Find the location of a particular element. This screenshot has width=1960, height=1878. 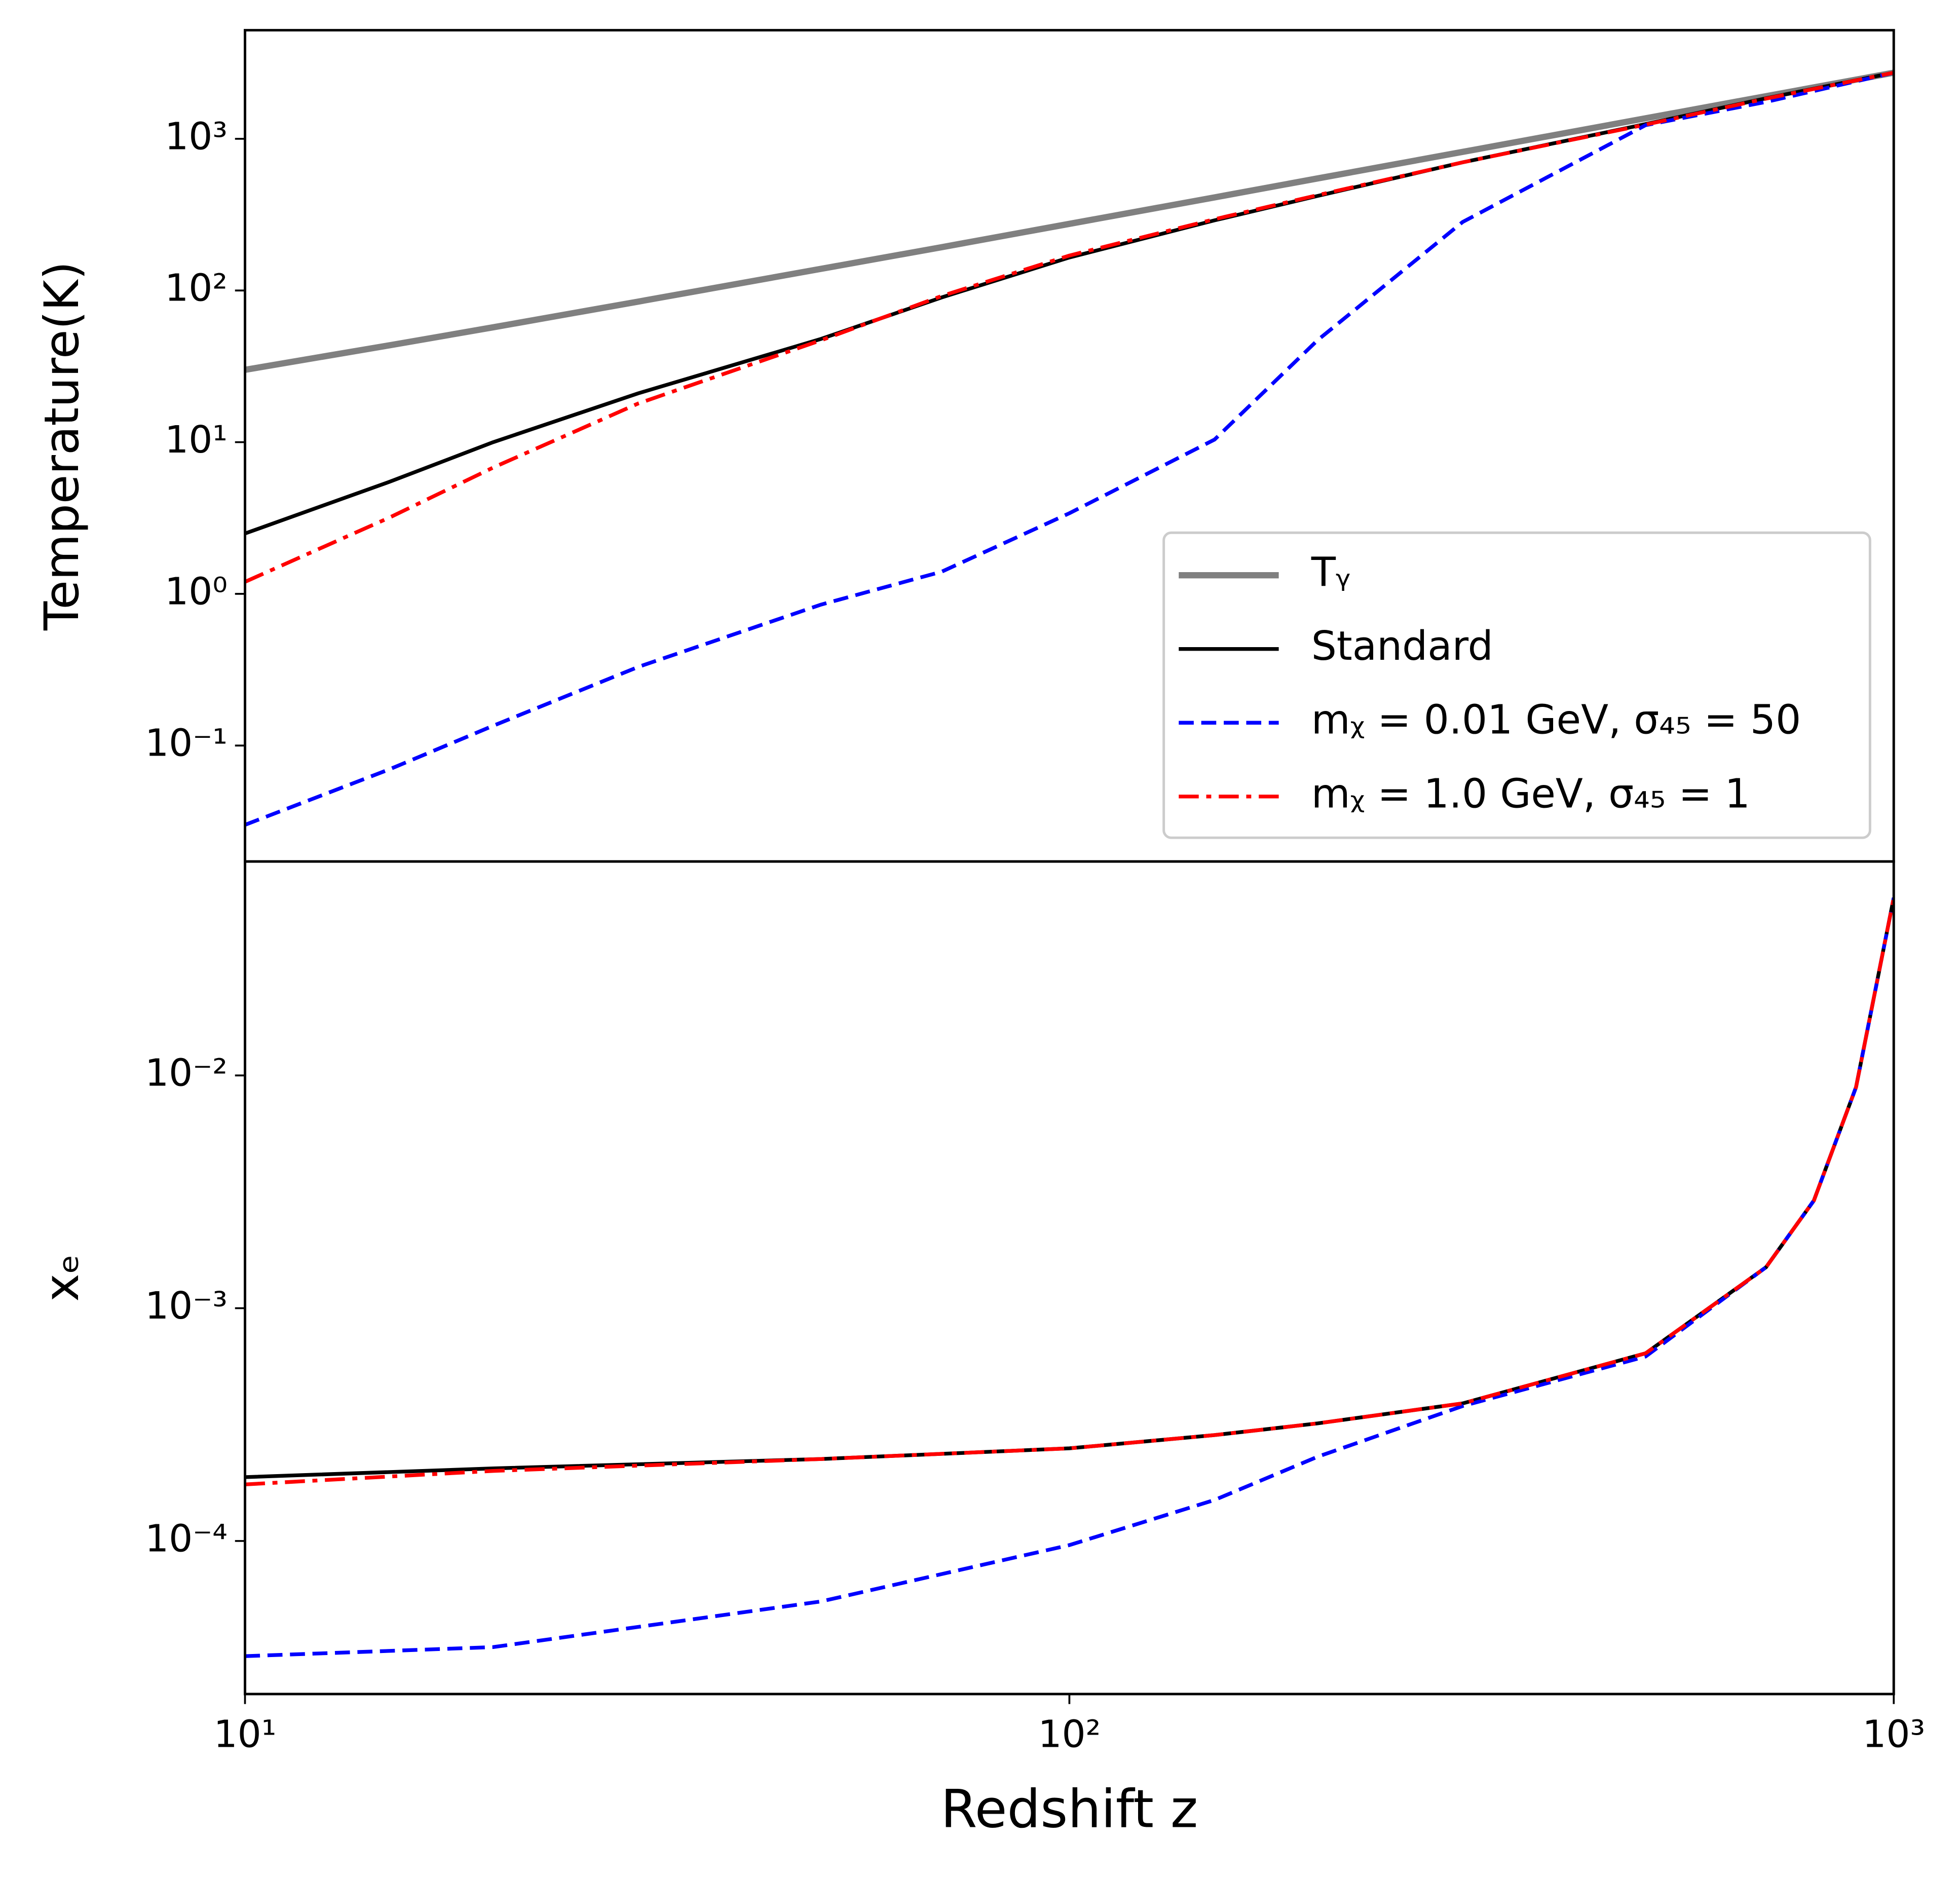

y-tick-label: 10³ is located at coordinates (196, 136).